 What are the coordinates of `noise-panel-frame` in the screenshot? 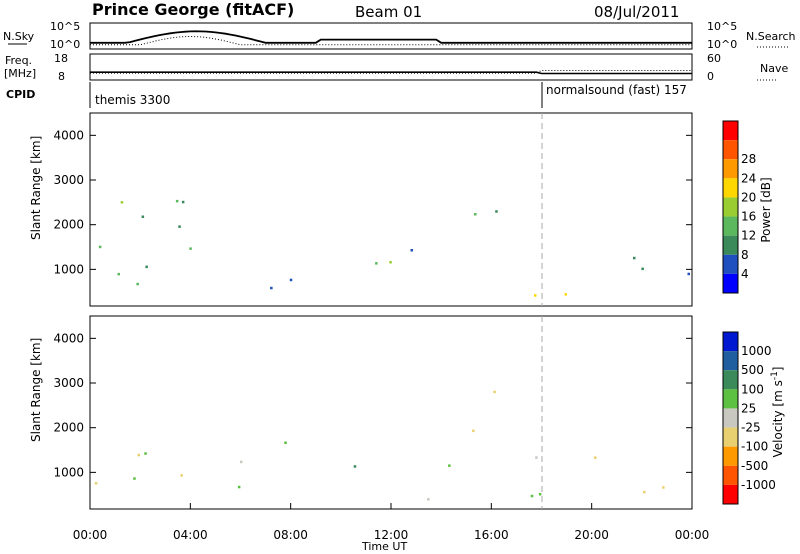 It's located at (391, 36).